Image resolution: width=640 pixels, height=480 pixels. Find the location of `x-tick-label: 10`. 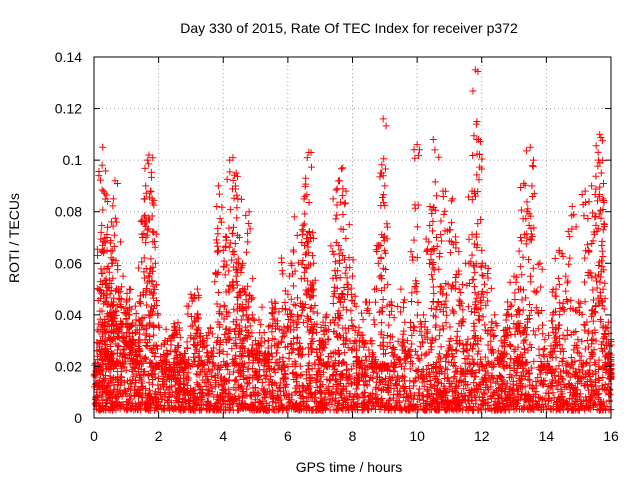

x-tick-label: 10 is located at coordinates (417, 436).